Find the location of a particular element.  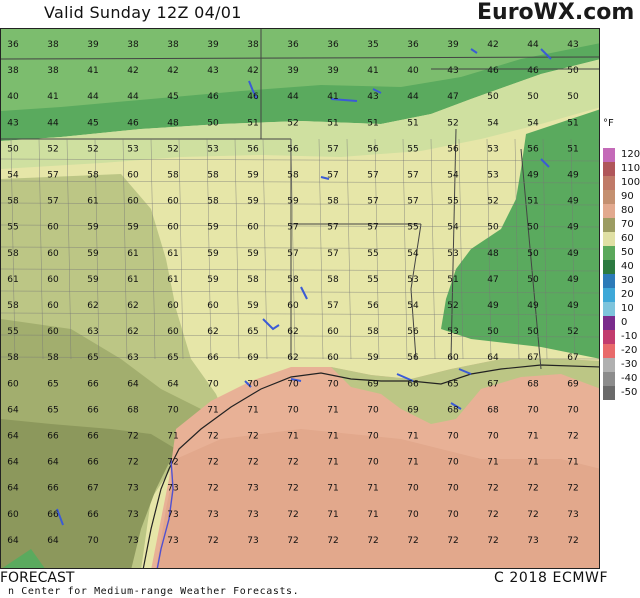

legend-label: 40 is located at coordinates (627, 266).